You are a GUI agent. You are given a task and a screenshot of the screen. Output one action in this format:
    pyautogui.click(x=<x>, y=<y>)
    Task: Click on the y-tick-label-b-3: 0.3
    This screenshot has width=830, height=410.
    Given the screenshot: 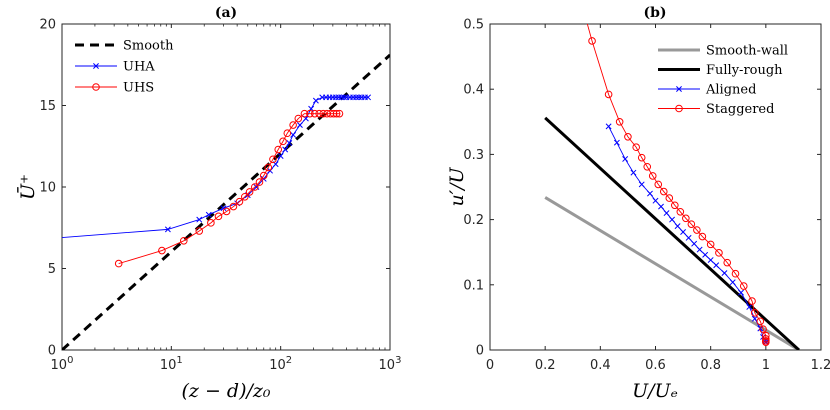 What is the action you would take?
    pyautogui.click(x=473, y=155)
    